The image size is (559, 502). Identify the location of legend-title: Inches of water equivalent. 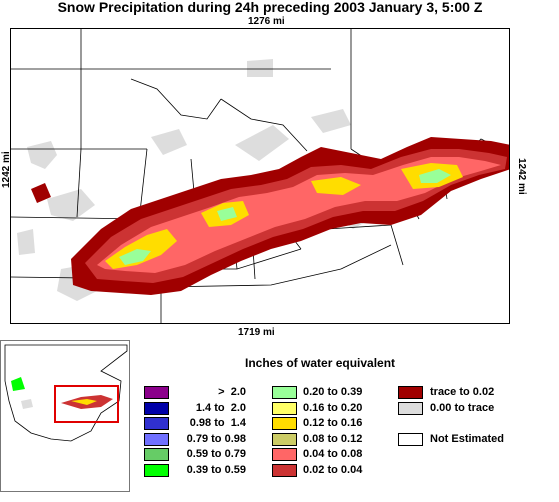
(320, 363).